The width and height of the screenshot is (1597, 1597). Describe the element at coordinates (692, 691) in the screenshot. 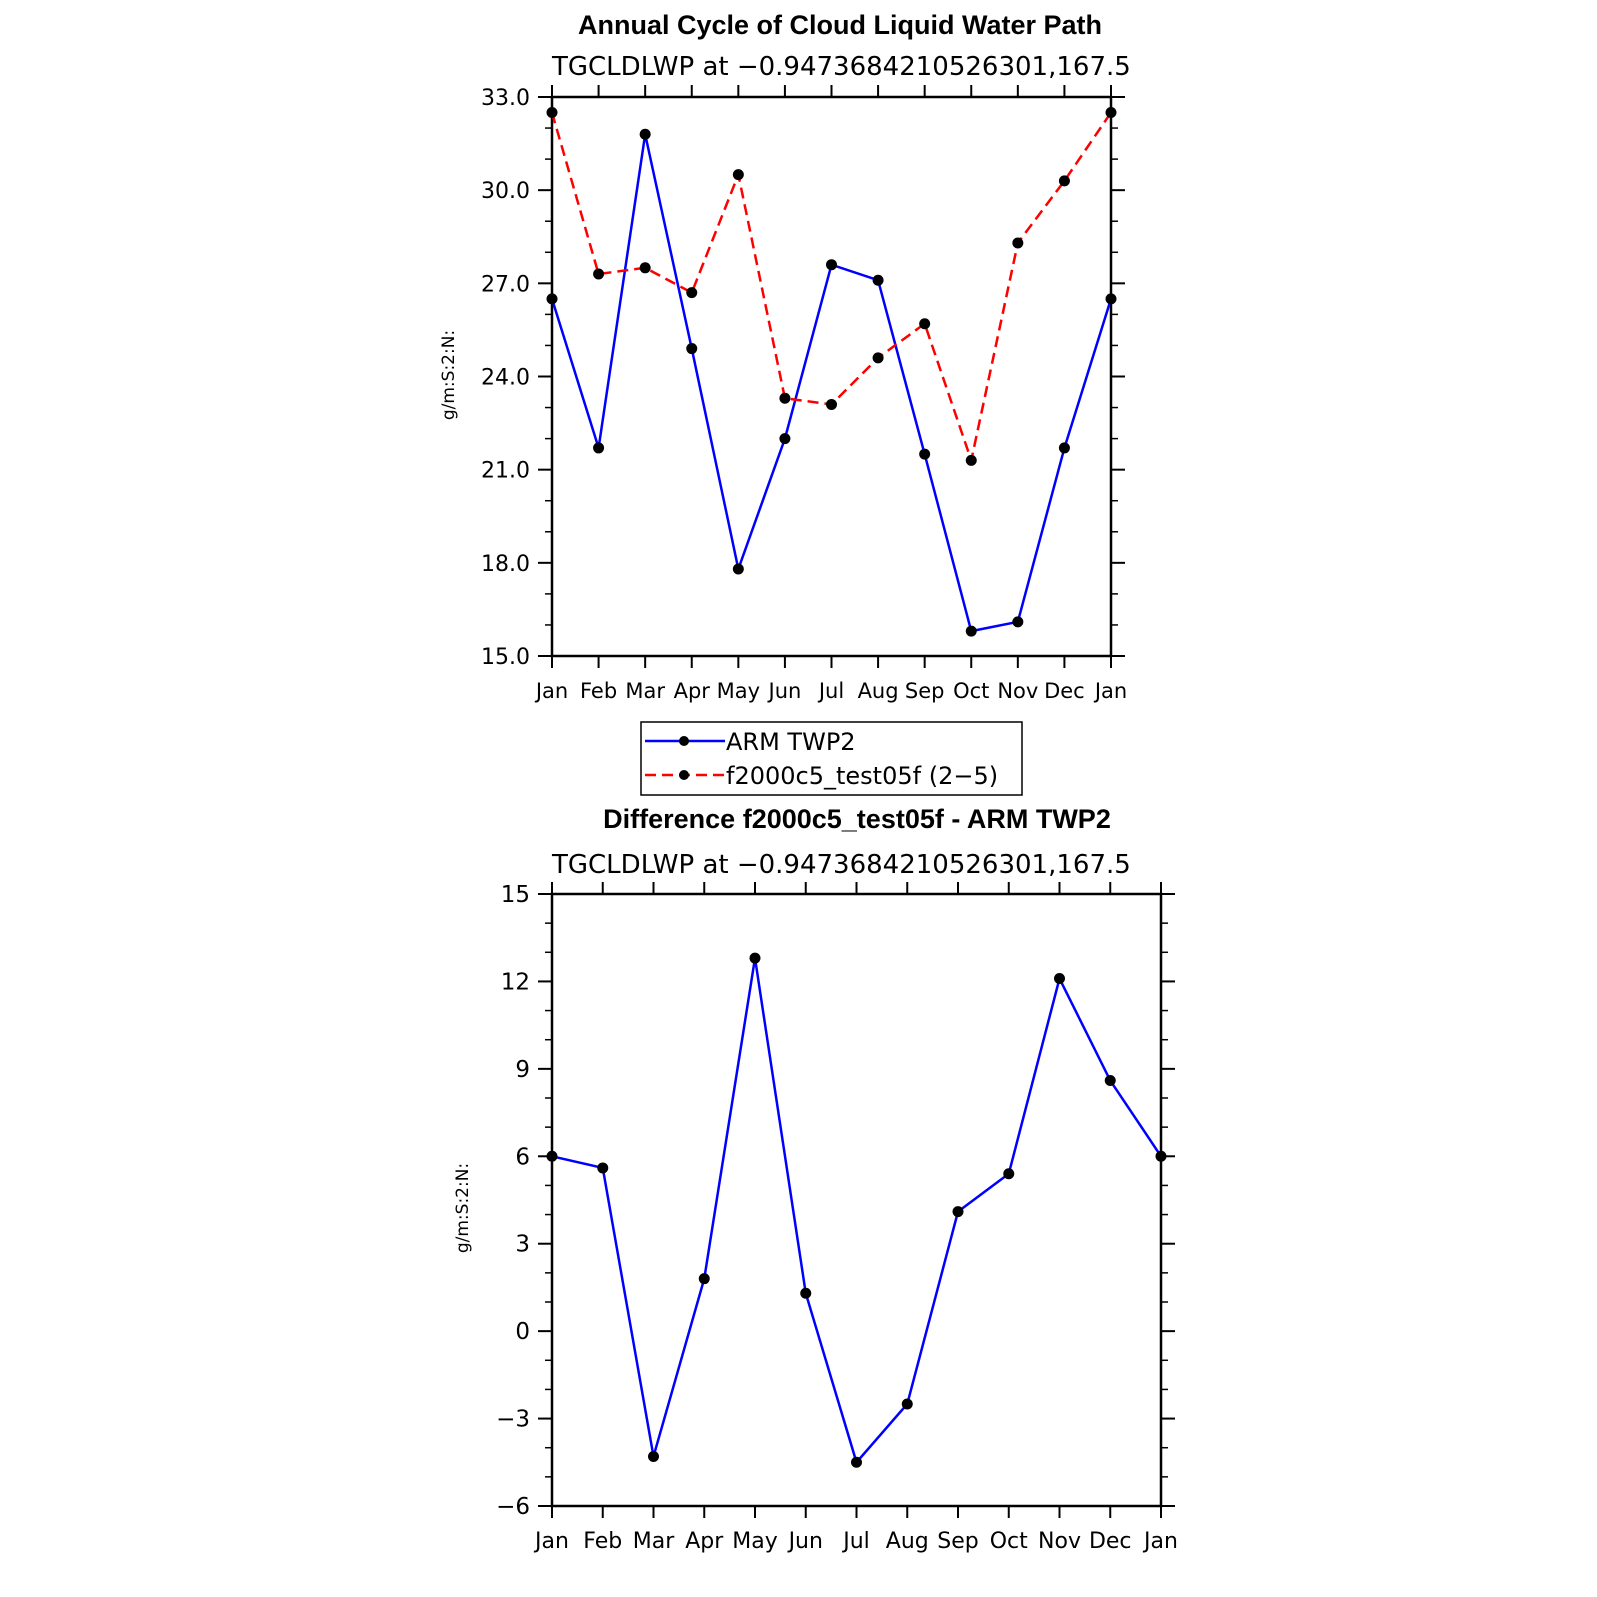

I see `chart1-x-tick-label: Apr` at that location.